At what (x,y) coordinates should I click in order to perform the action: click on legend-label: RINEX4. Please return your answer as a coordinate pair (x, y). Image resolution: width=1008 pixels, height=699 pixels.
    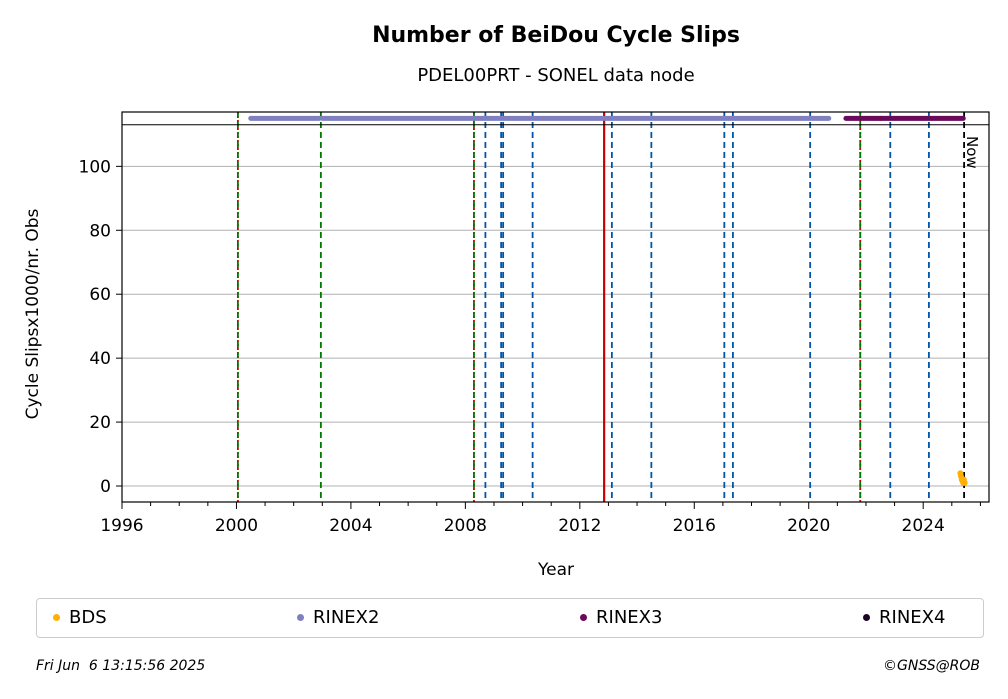
    Looking at the image, I should click on (912, 617).